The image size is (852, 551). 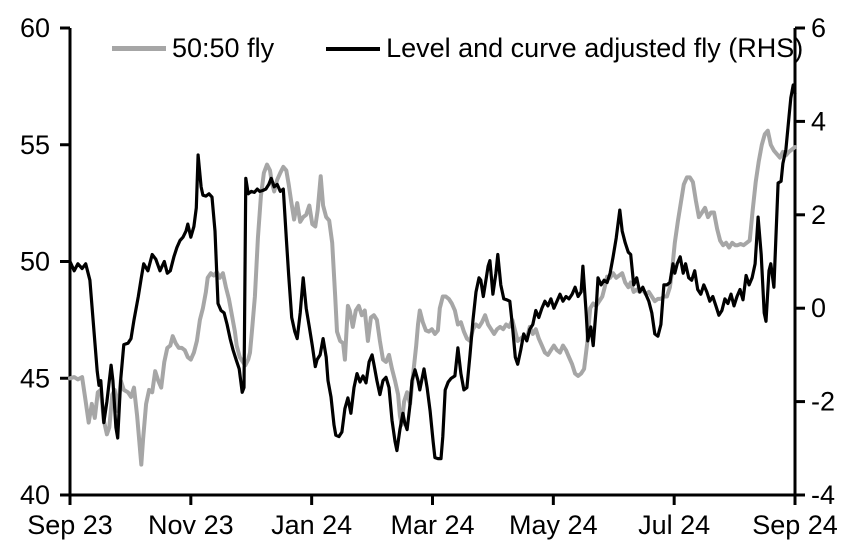 What do you see at coordinates (35, 145) in the screenshot?
I see `left-axis-tick-label: 55` at bounding box center [35, 145].